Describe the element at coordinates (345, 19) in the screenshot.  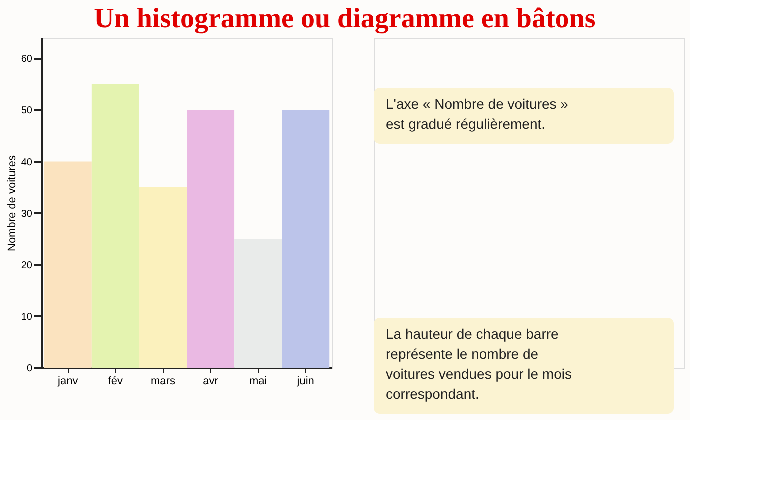
I see `chart-title: Un histogramme ou diagramme en bâtons` at that location.